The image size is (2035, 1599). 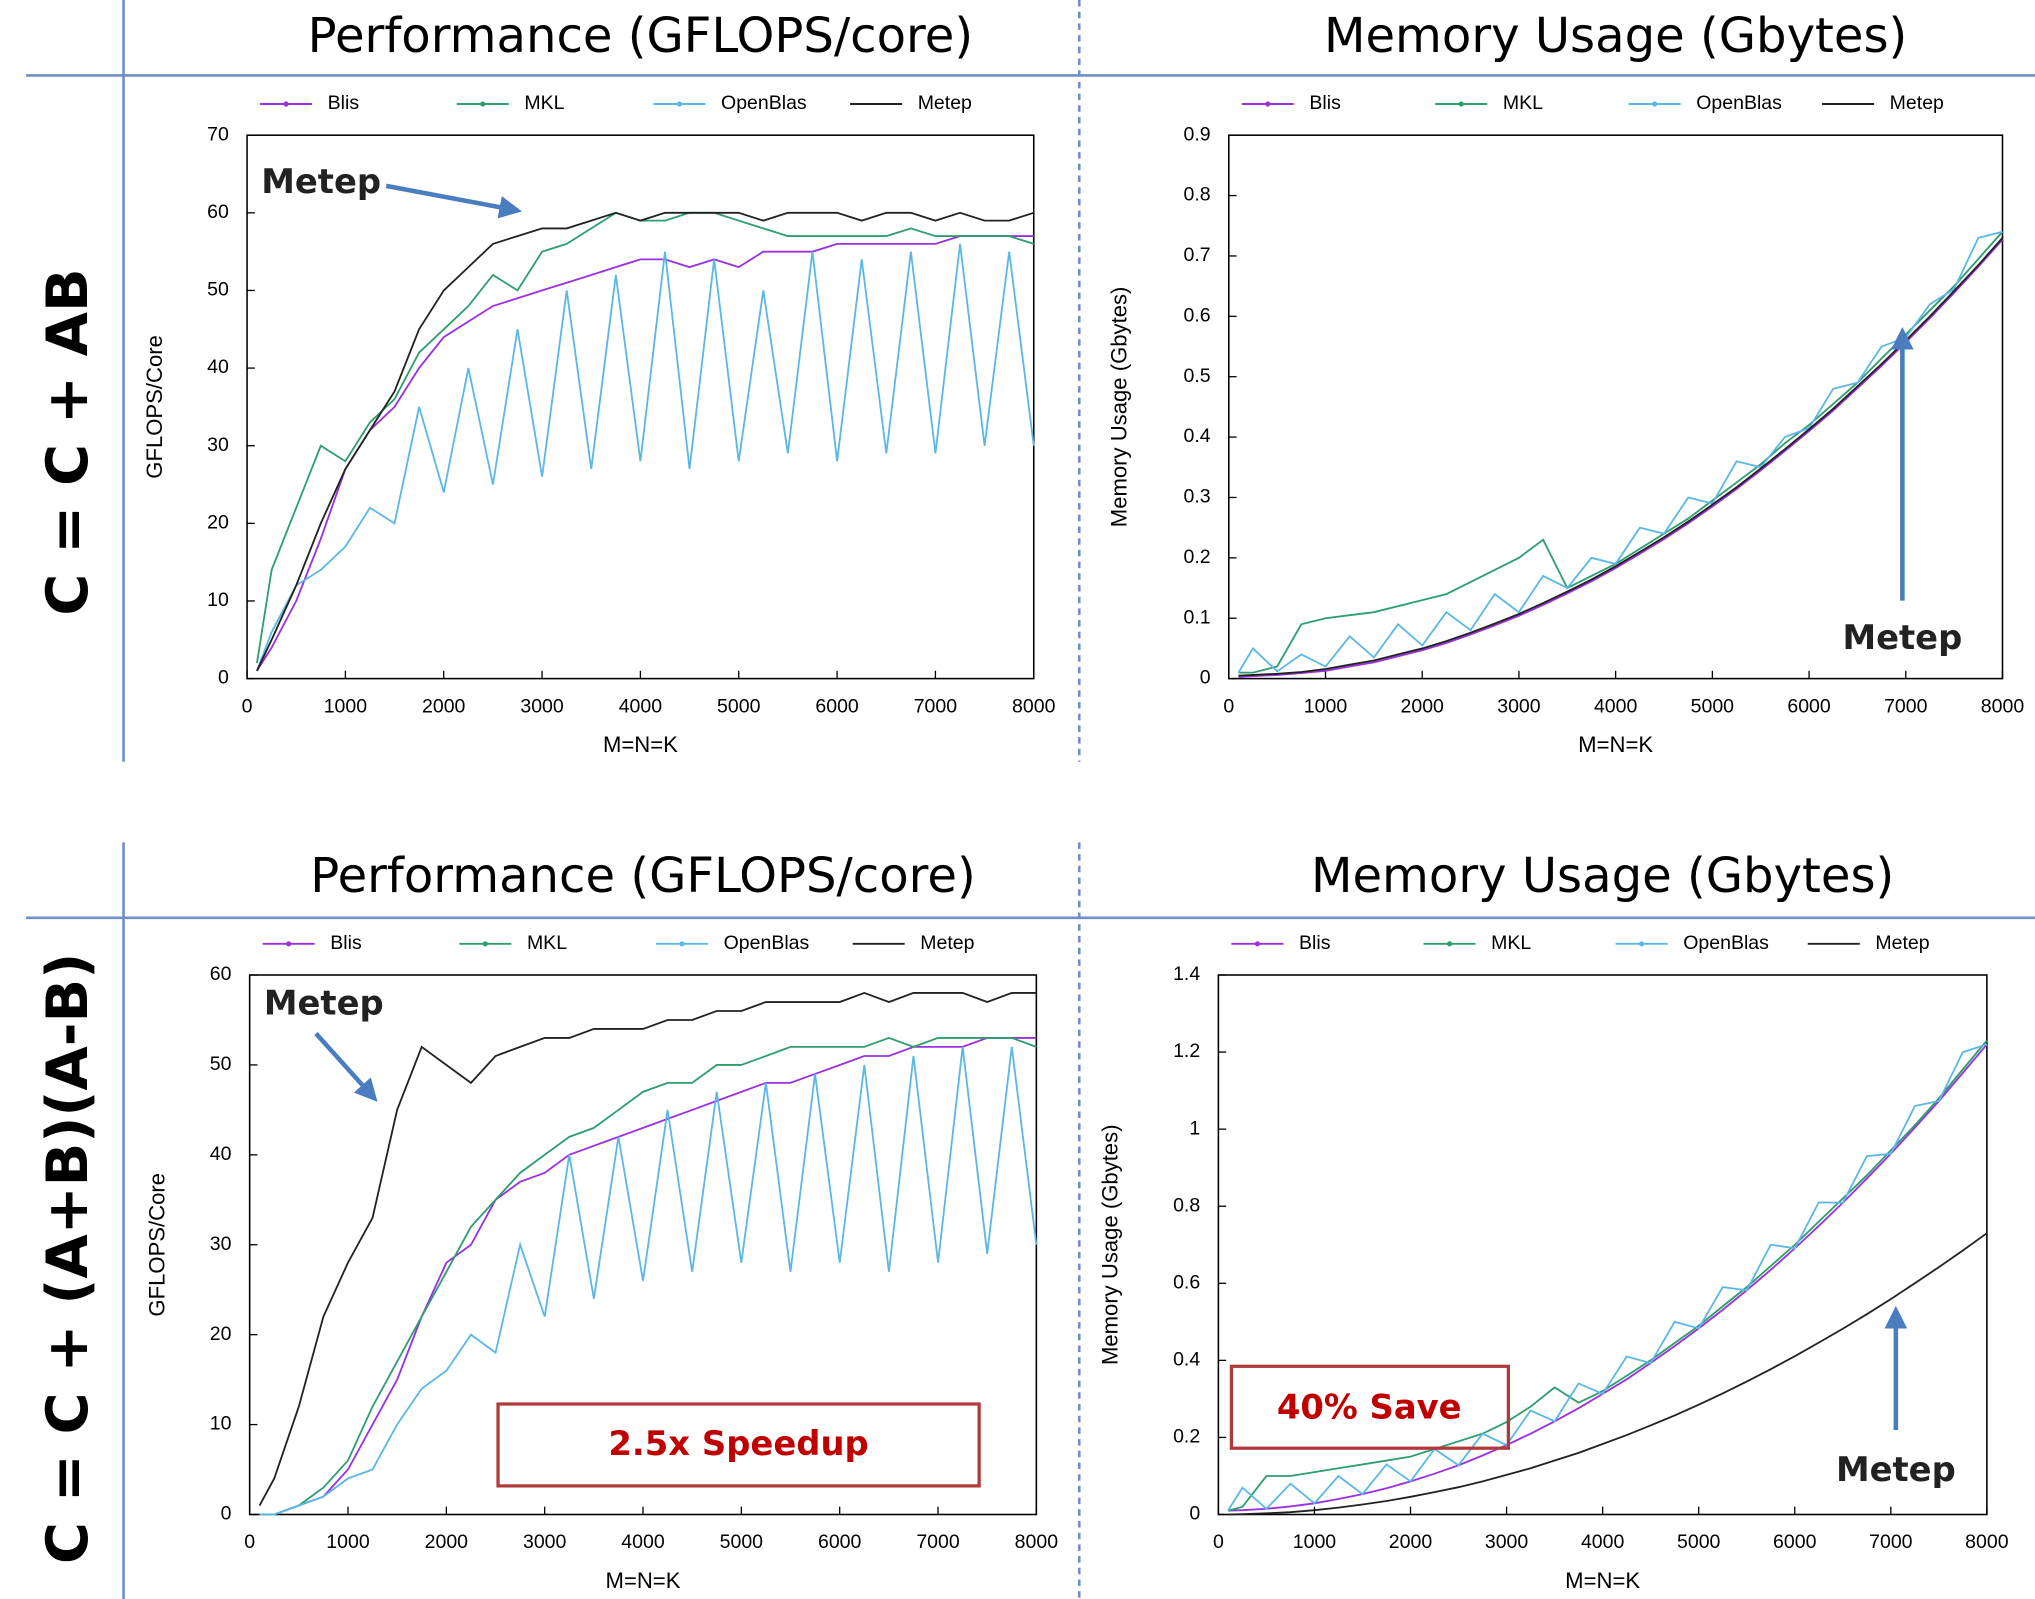 I want to click on y-tick-label: 0.4, so click(x=1186, y=1360).